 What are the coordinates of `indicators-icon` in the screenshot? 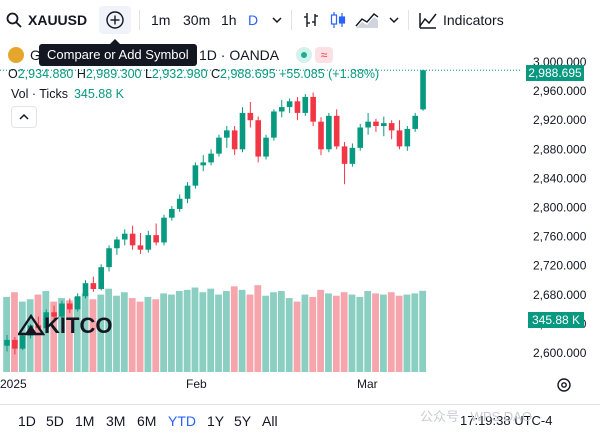 It's located at (428, 20).